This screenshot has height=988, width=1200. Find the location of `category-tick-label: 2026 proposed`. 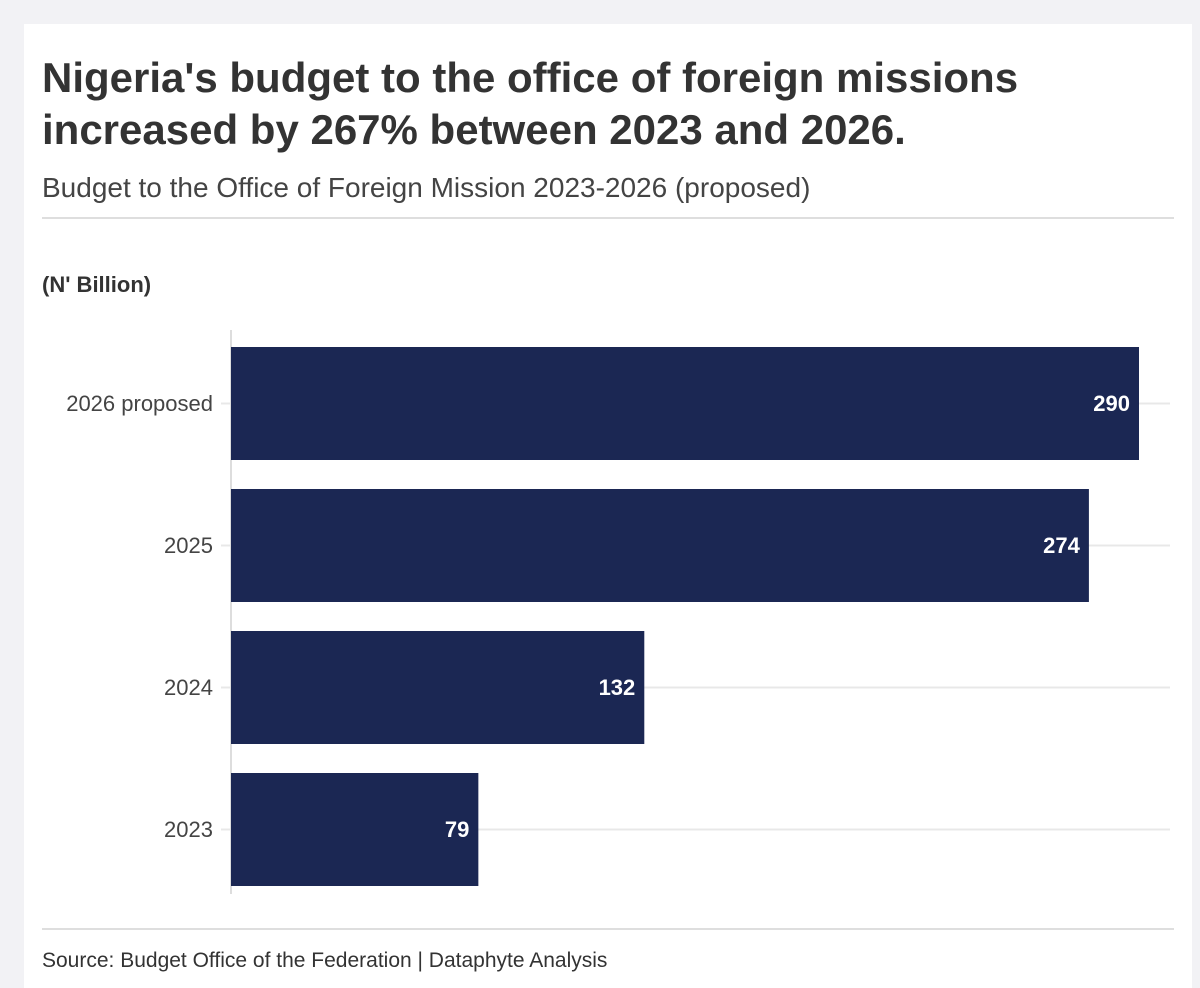

category-tick-label: 2026 proposed is located at coordinates (139, 403).